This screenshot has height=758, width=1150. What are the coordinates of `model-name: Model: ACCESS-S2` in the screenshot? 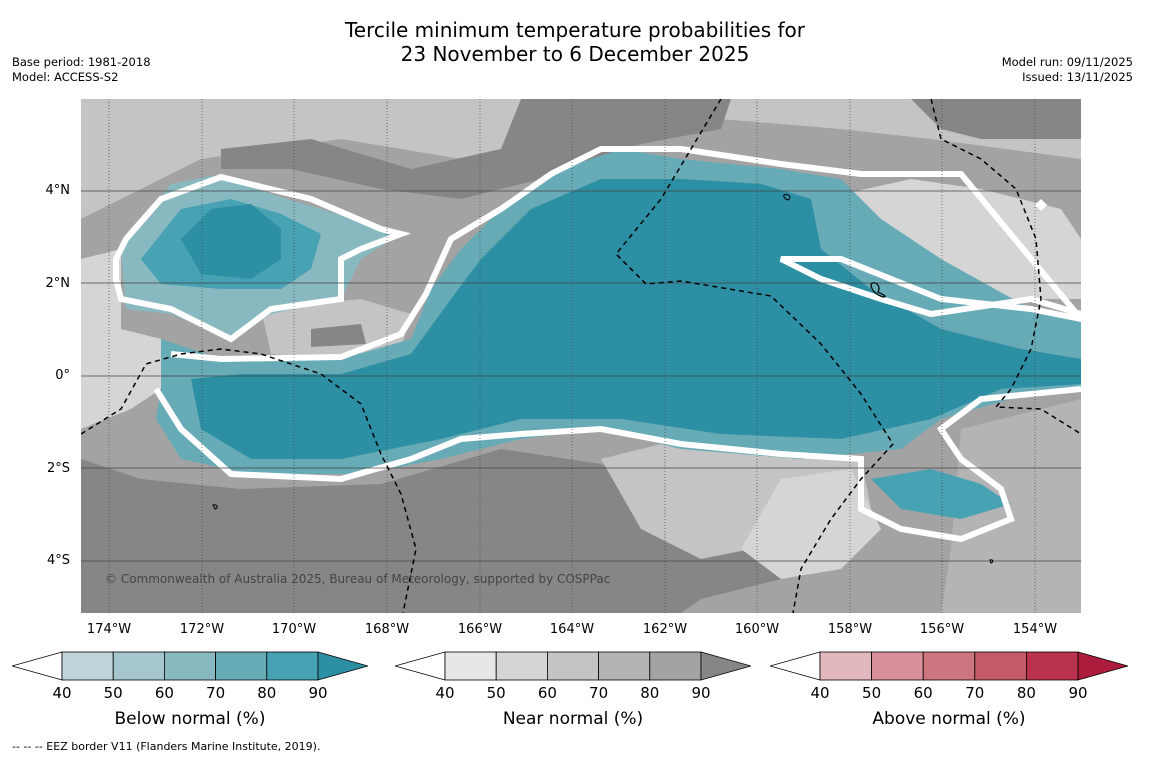 It's located at (65, 77).